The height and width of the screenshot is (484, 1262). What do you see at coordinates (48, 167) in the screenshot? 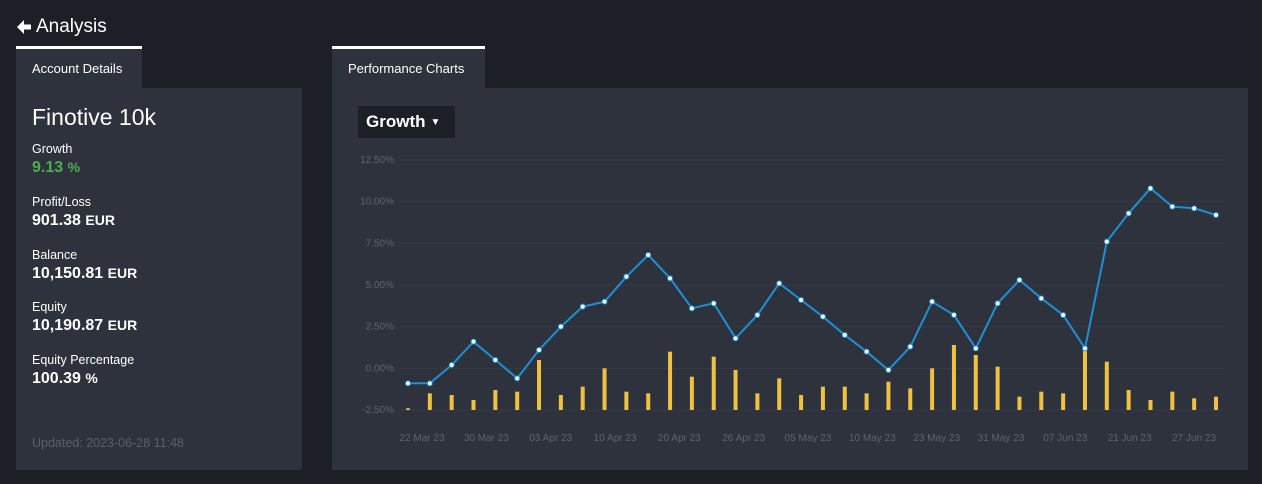
I see `growth-value: 9.13` at bounding box center [48, 167].